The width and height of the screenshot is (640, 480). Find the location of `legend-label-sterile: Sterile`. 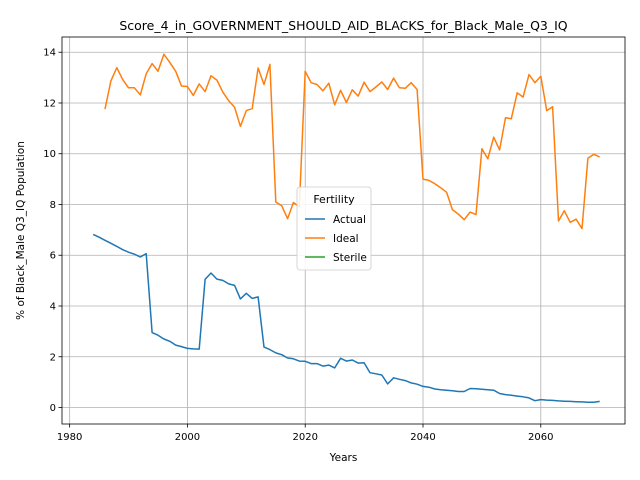

legend-label-sterile: Sterile is located at coordinates (350, 258).